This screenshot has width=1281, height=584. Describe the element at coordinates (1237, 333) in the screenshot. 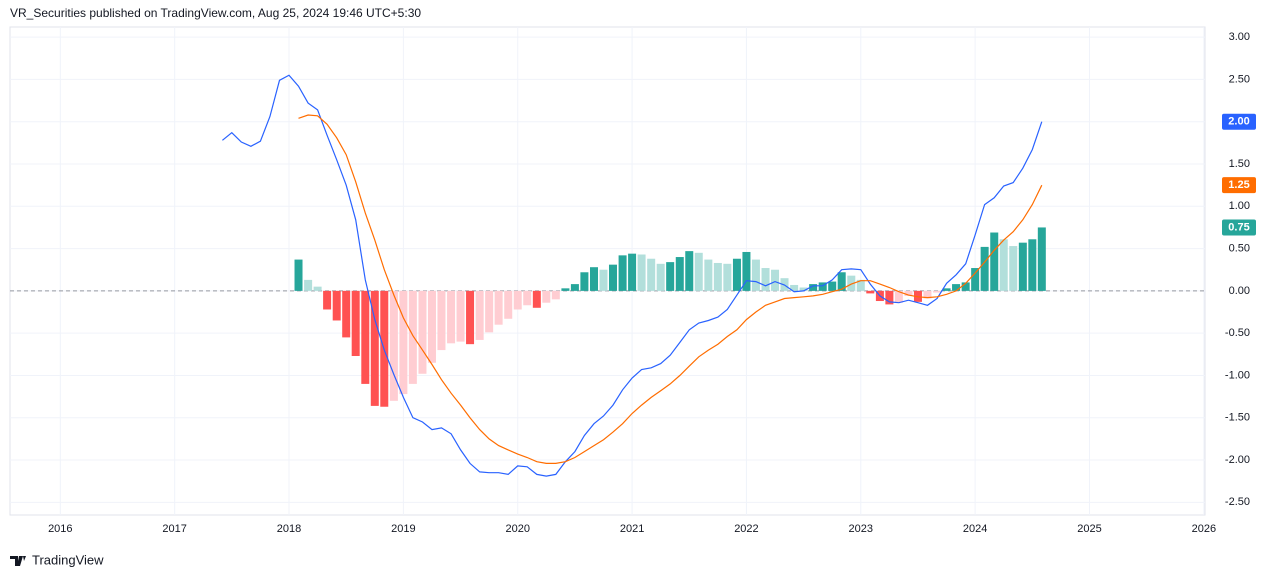

I see `y-tick-label: -0.50` at that location.